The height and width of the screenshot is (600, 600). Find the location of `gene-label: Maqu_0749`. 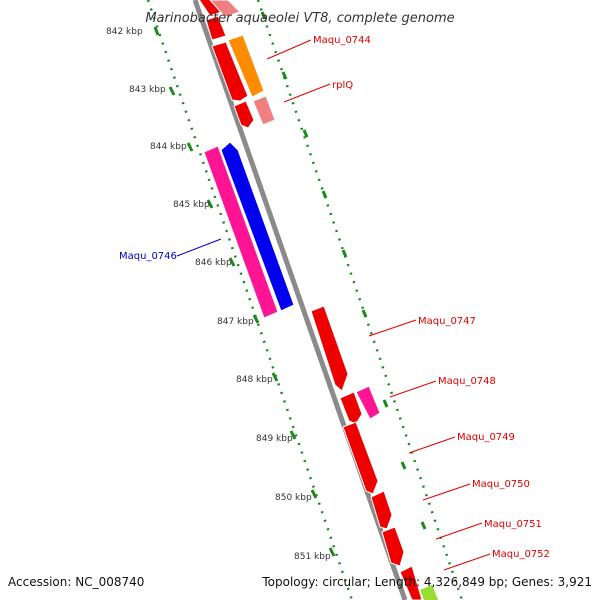

gene-label: Maqu_0749 is located at coordinates (486, 437).